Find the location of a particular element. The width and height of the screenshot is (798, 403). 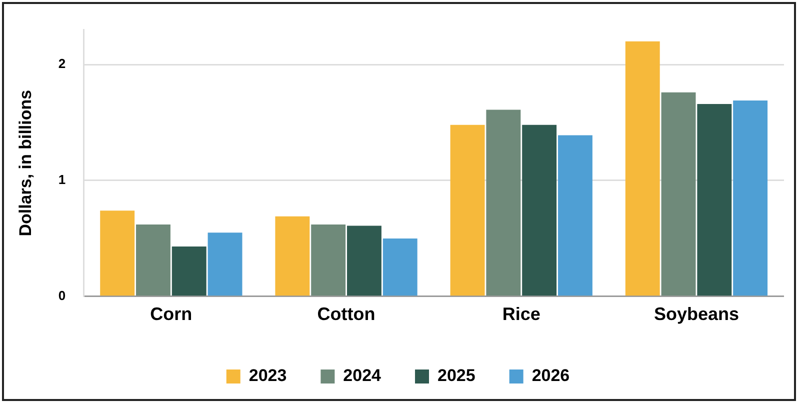

legend-label: 2025 is located at coordinates (457, 376).